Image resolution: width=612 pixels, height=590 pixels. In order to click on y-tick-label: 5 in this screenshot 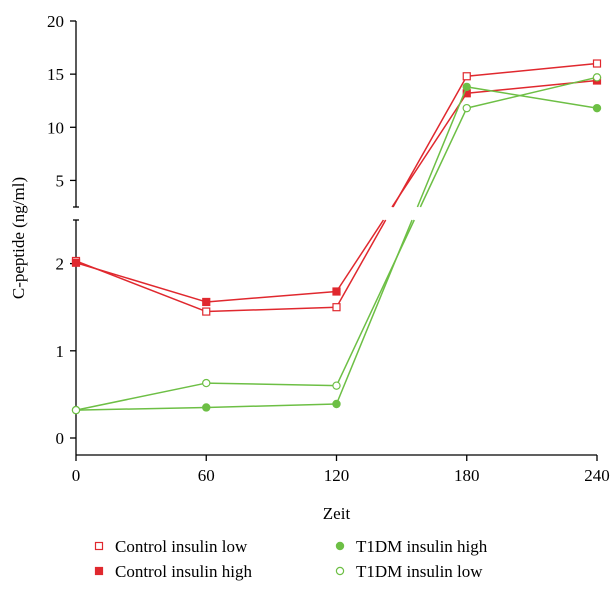, I will do `click(60, 180)`.